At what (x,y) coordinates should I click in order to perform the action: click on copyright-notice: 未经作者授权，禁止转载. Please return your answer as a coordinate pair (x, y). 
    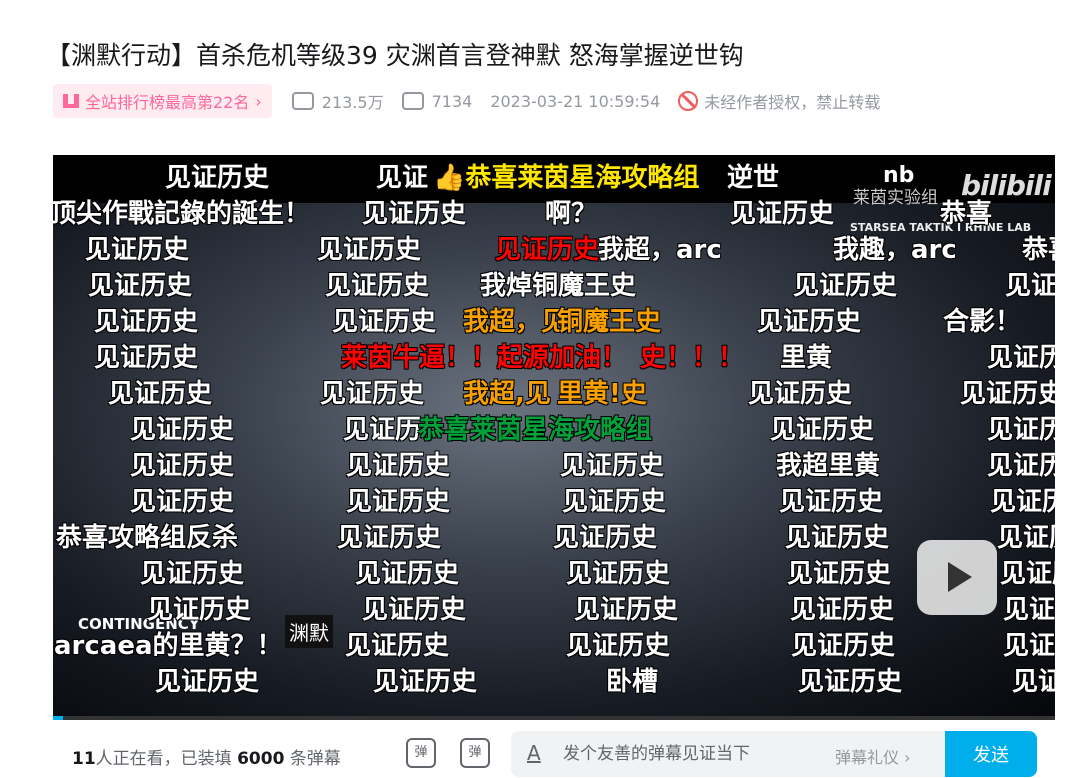
    Looking at the image, I should click on (792, 102).